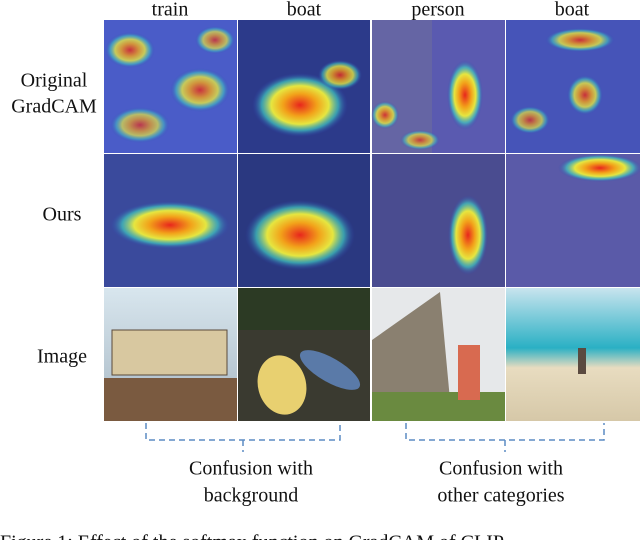 This screenshot has width=640, height=540. What do you see at coordinates (62, 215) in the screenshot?
I see `row-label: Ours` at bounding box center [62, 215].